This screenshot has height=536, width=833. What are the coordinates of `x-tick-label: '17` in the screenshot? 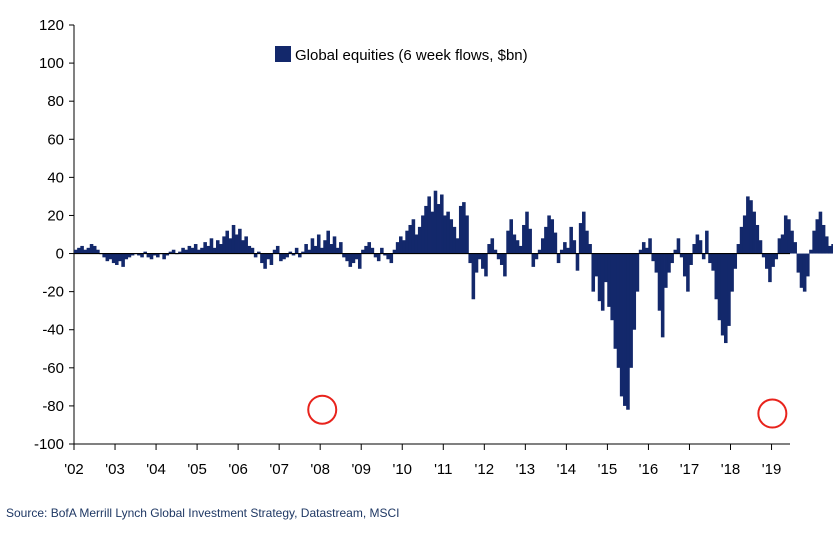 It's located at (690, 469).